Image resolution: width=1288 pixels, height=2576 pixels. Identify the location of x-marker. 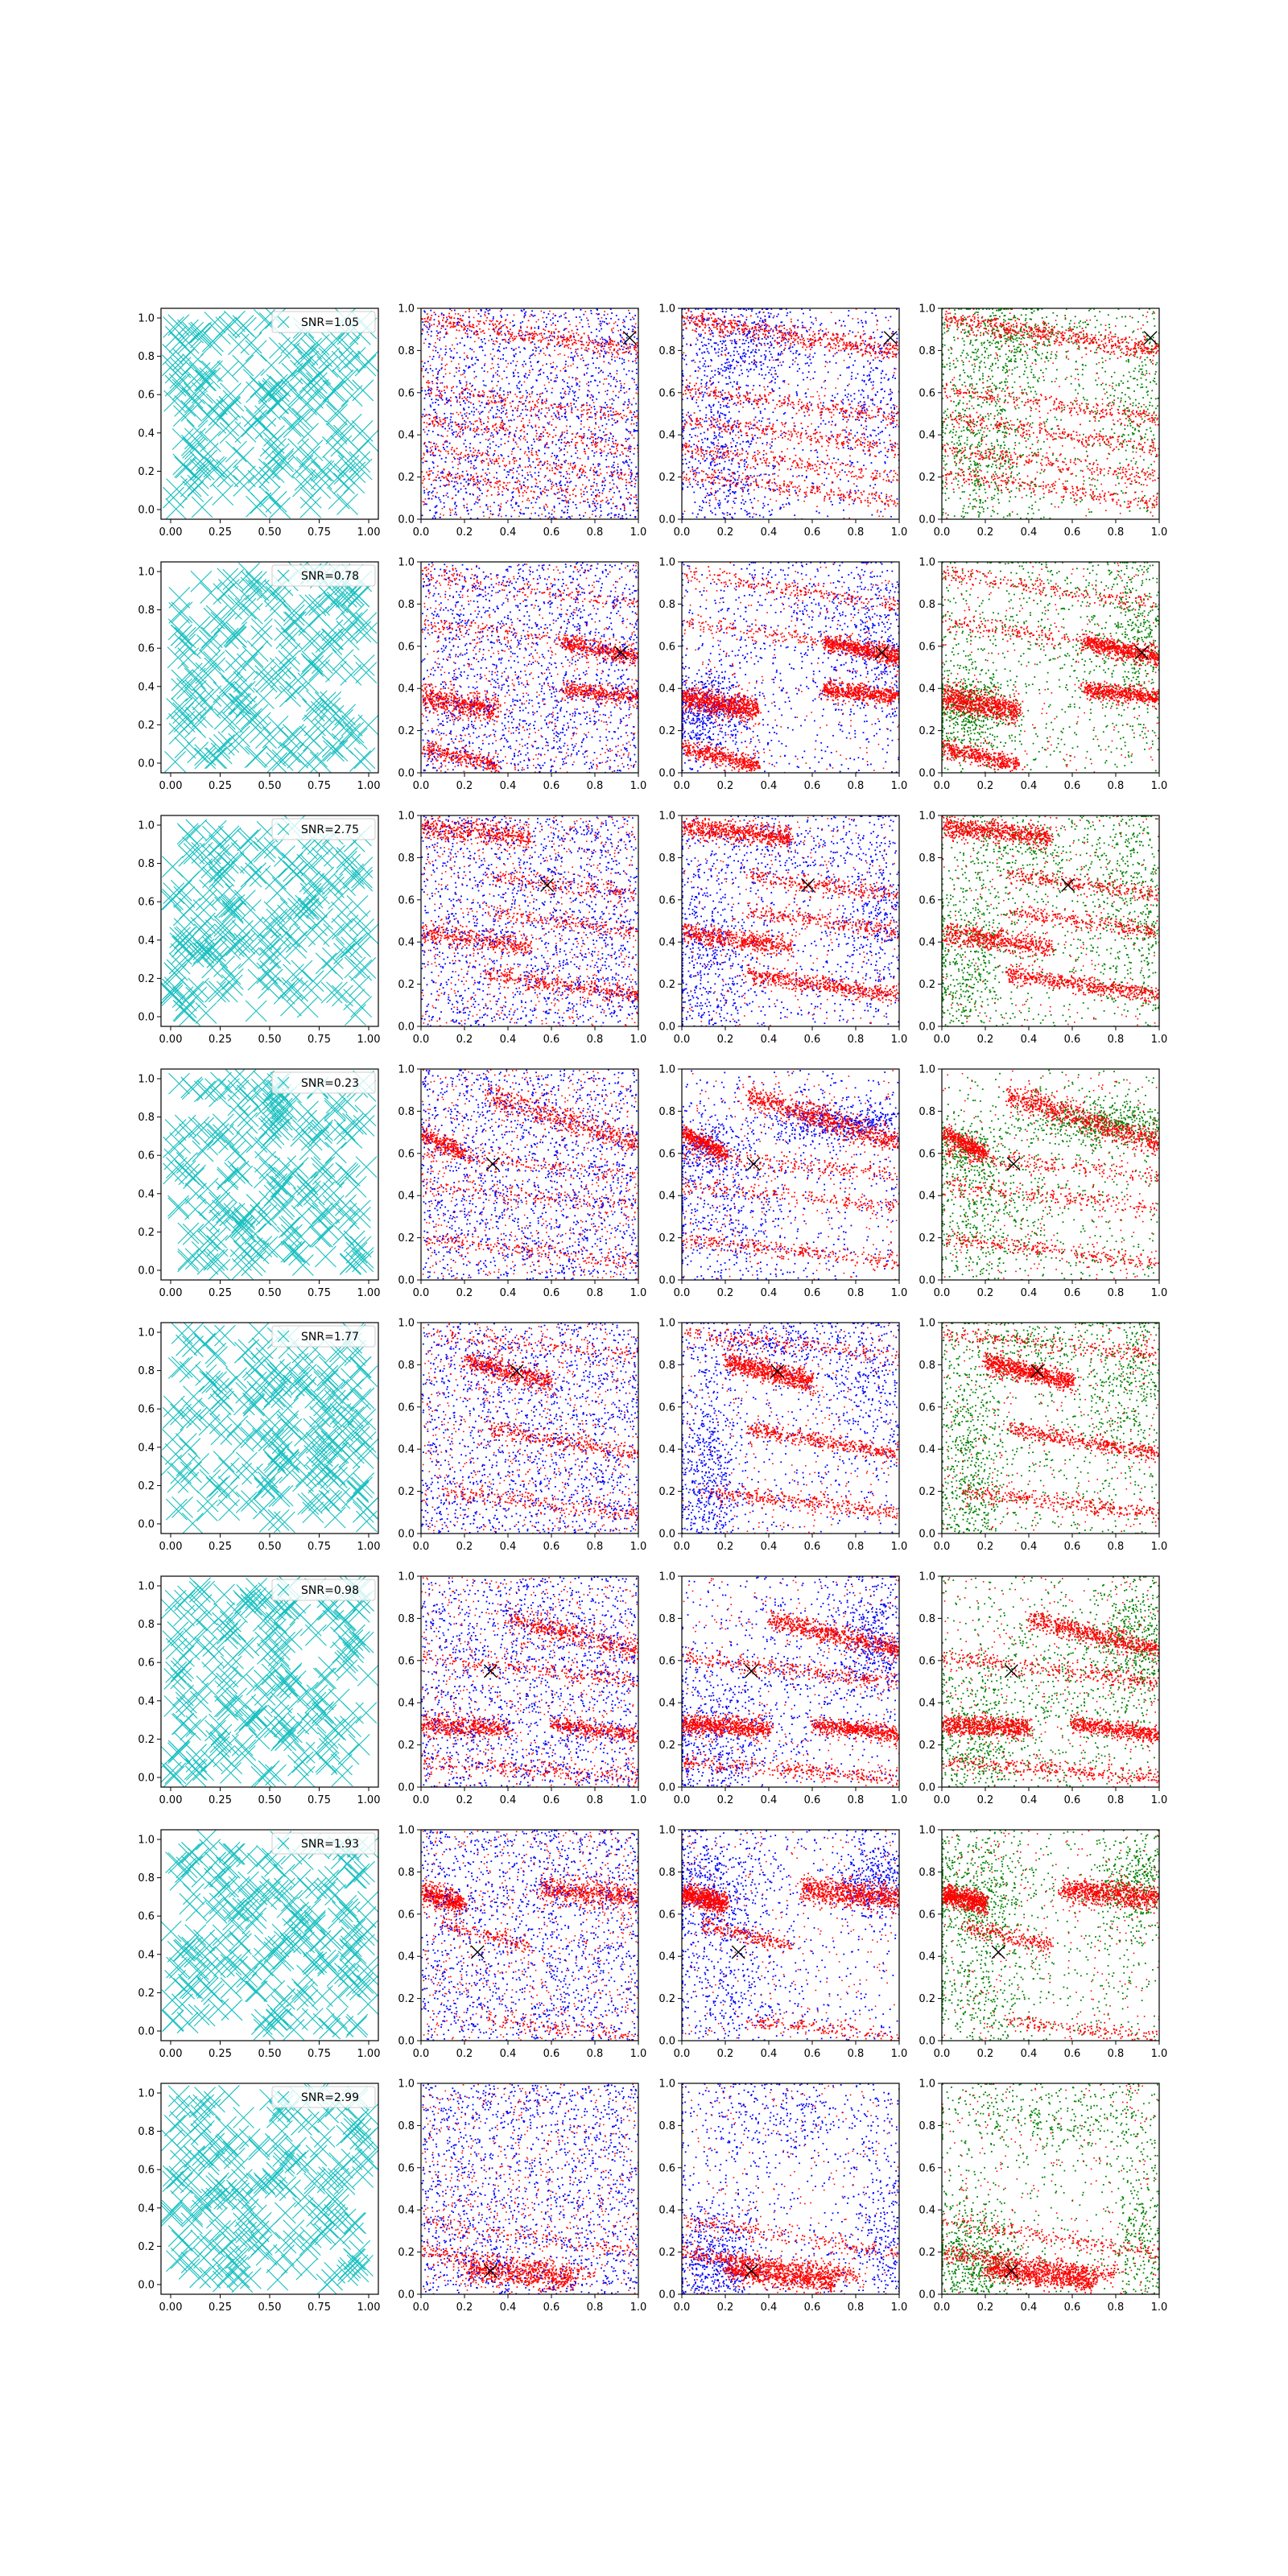
(344, 474).